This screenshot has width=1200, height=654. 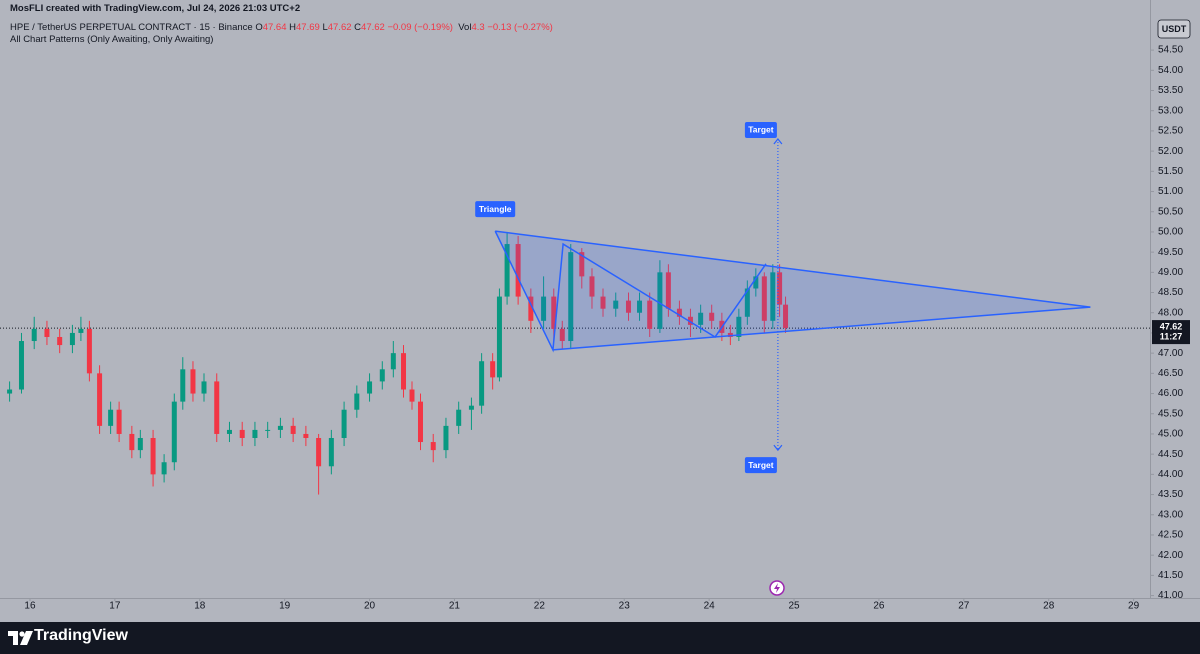 What do you see at coordinates (630, 291) in the screenshot?
I see `pattern-zigzag` at bounding box center [630, 291].